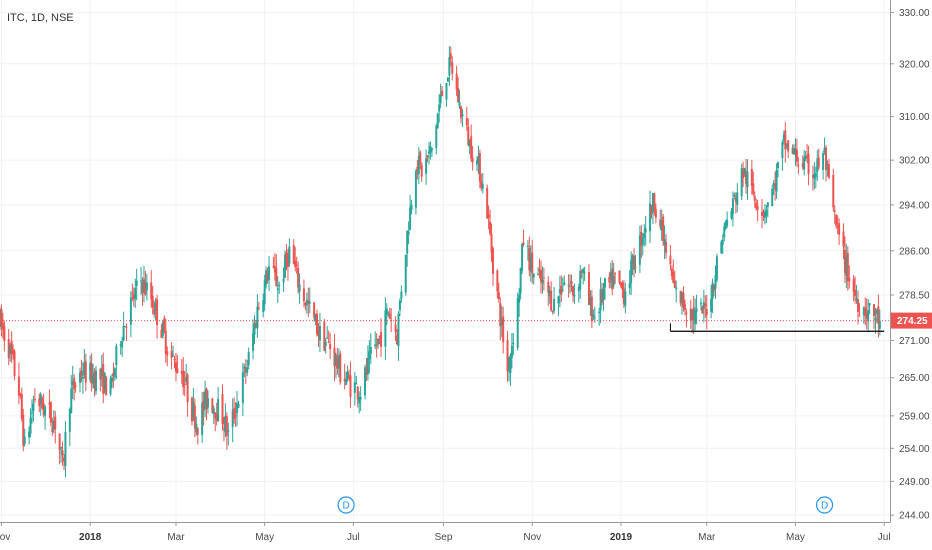 This screenshot has height=550, width=932. I want to click on last-price-label: 274.25, so click(912, 321).